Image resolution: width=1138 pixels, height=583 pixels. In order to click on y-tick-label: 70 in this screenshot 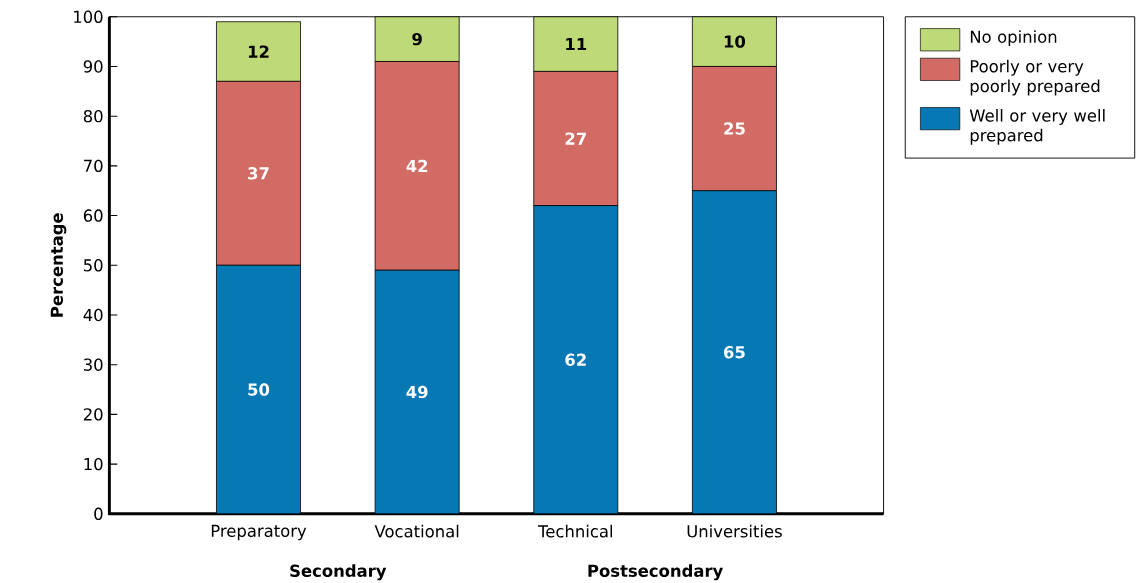, I will do `click(93, 166)`.